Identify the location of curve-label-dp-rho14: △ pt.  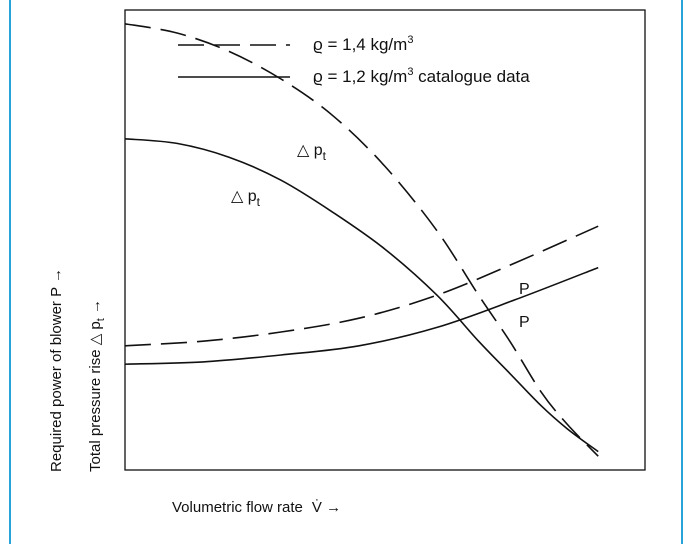
(312, 152).